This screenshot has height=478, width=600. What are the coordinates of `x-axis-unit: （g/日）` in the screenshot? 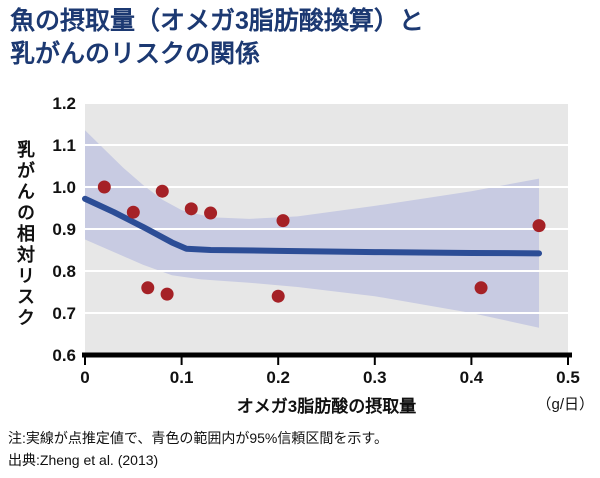 It's located at (565, 404).